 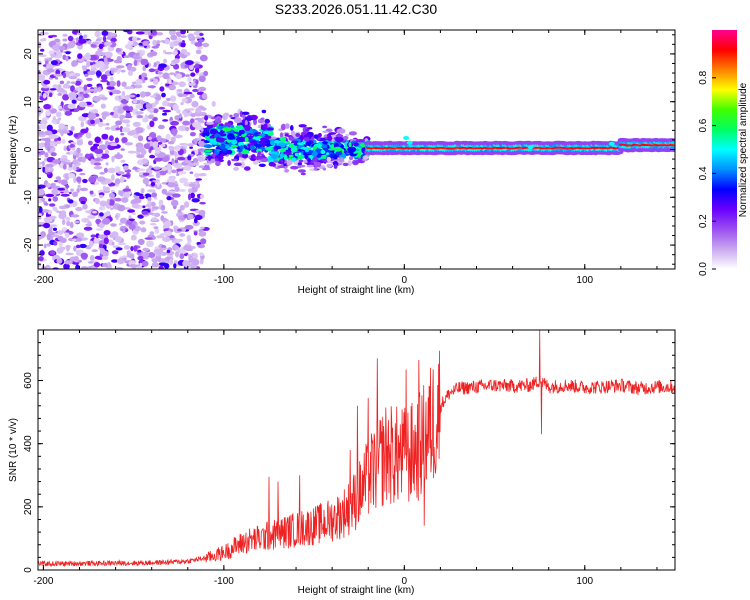 I want to click on x-tick-label: 100, so click(x=584, y=280).